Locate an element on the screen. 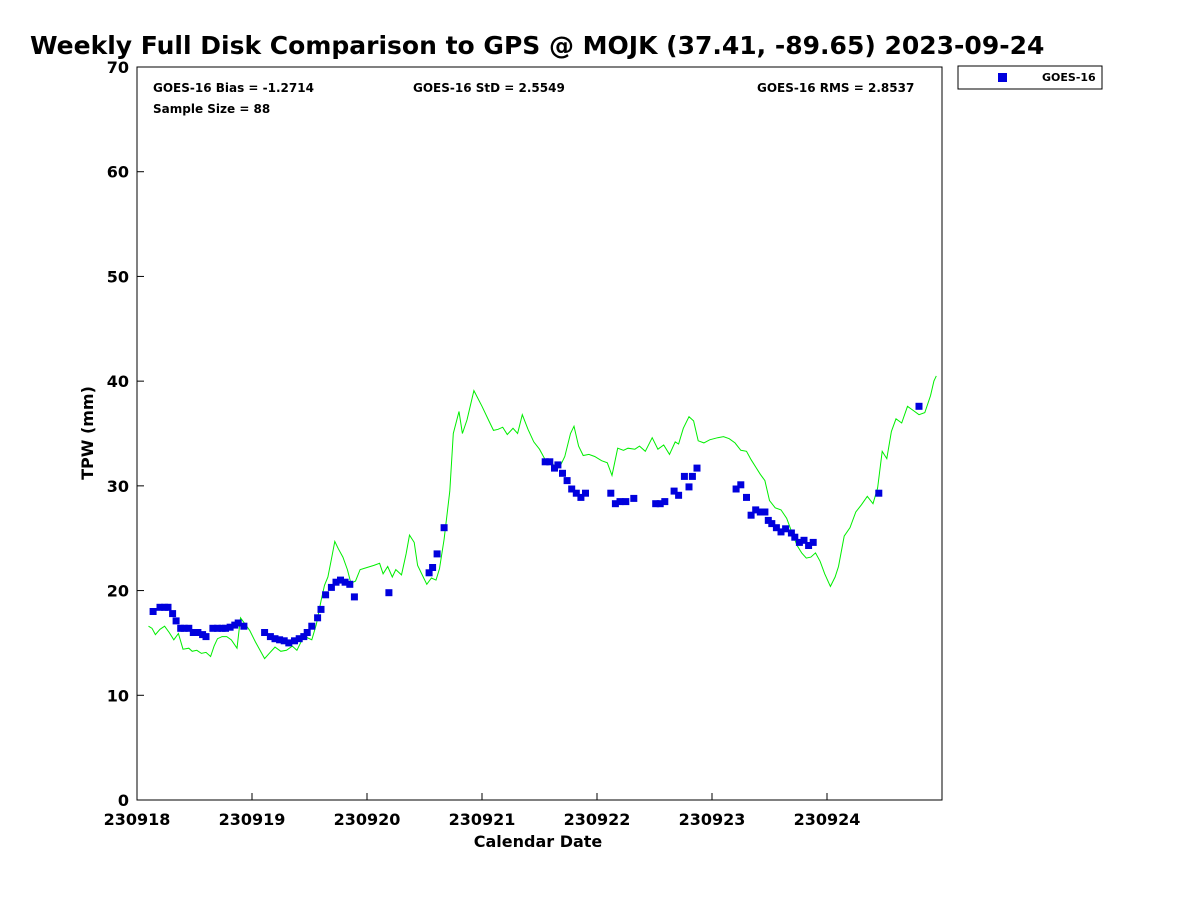  x-tick-label: 230924 is located at coordinates (827, 819).